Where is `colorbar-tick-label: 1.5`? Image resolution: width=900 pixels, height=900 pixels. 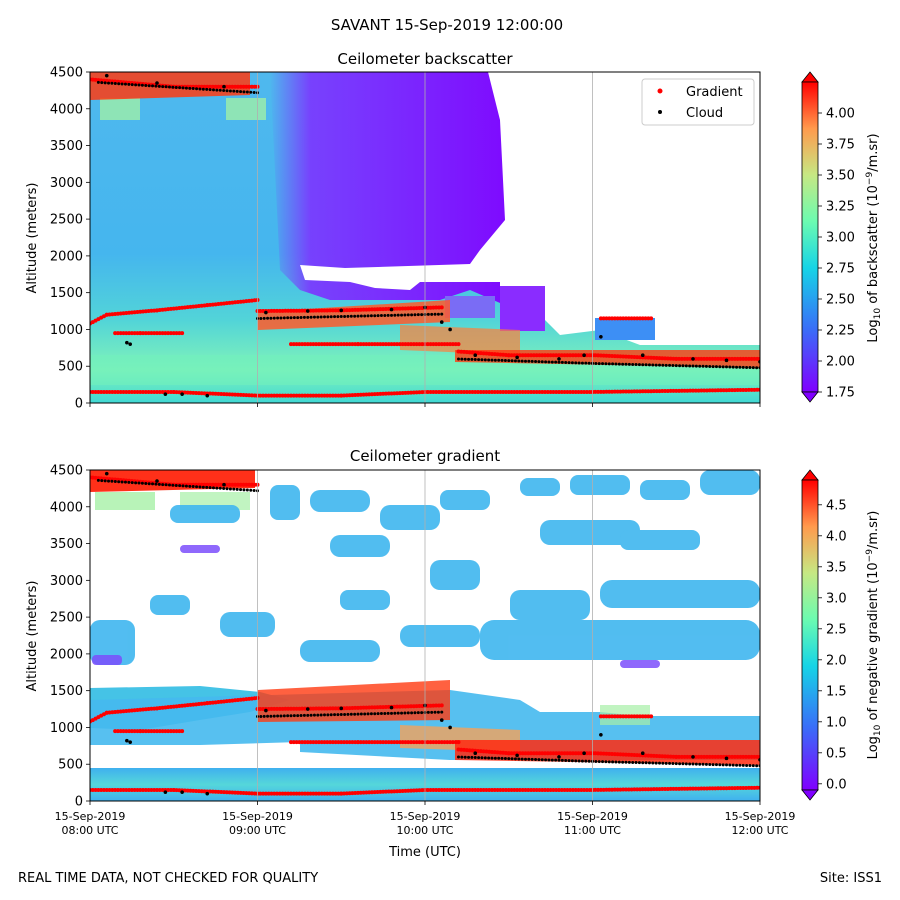 colorbar-tick-label: 1.5 is located at coordinates (836, 691).